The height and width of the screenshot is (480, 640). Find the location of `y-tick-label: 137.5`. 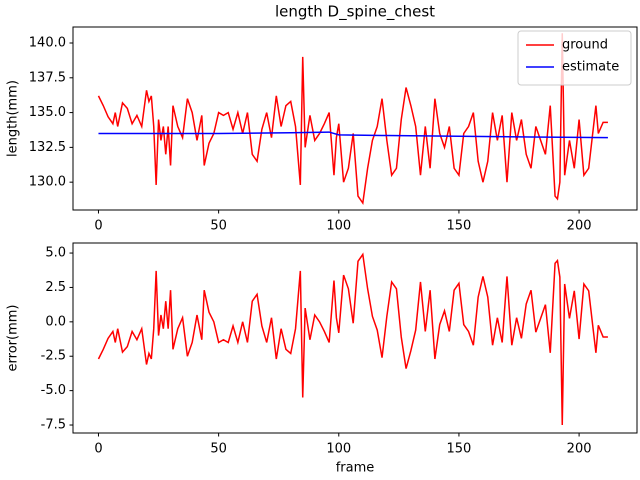

y-tick-label: 137.5 is located at coordinates (47, 77).